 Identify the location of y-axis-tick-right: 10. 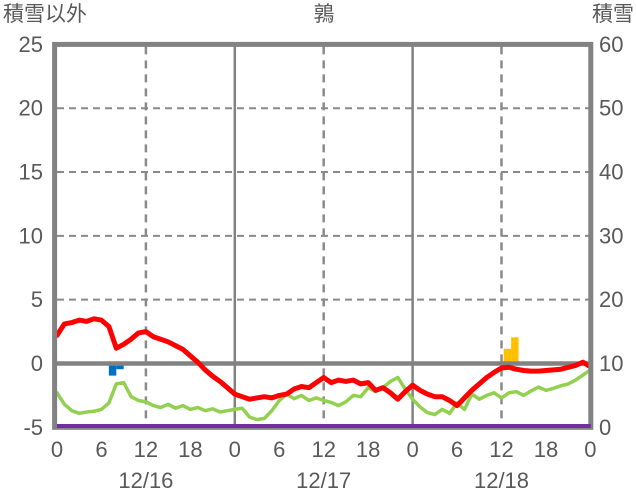
(611, 363).